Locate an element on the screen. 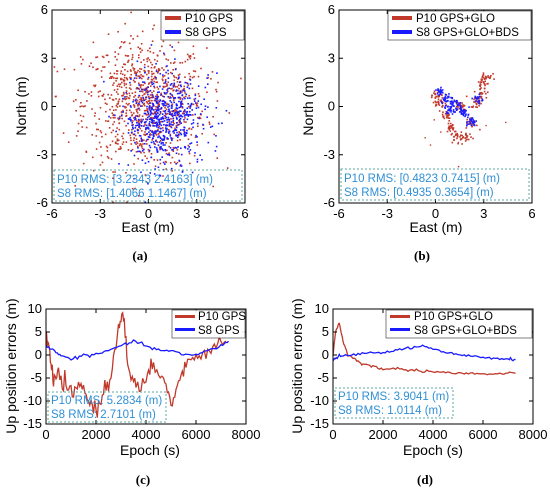 This screenshot has height=491, width=550. y-tick-label: -3 is located at coordinates (329, 154).